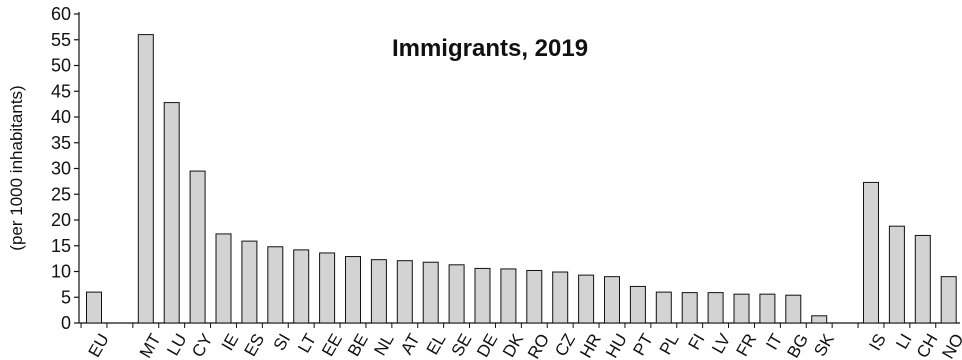 The image size is (962, 360). What do you see at coordinates (61, 40) in the screenshot?
I see `y-tick-label: 55` at bounding box center [61, 40].